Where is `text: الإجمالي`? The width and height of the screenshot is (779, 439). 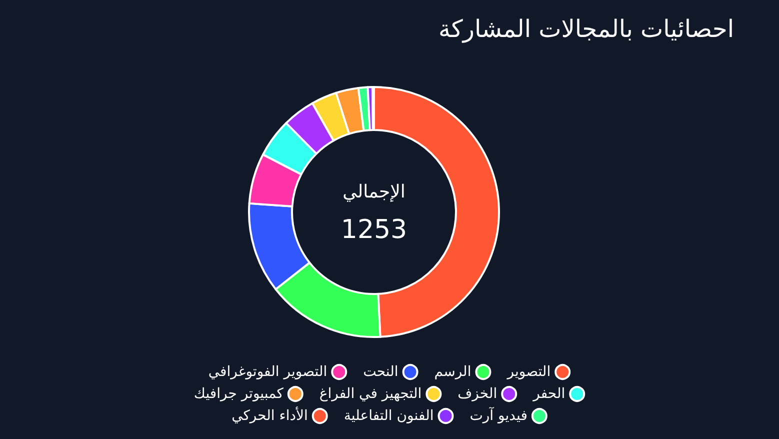 text: الإجمالي is located at coordinates (374, 192).